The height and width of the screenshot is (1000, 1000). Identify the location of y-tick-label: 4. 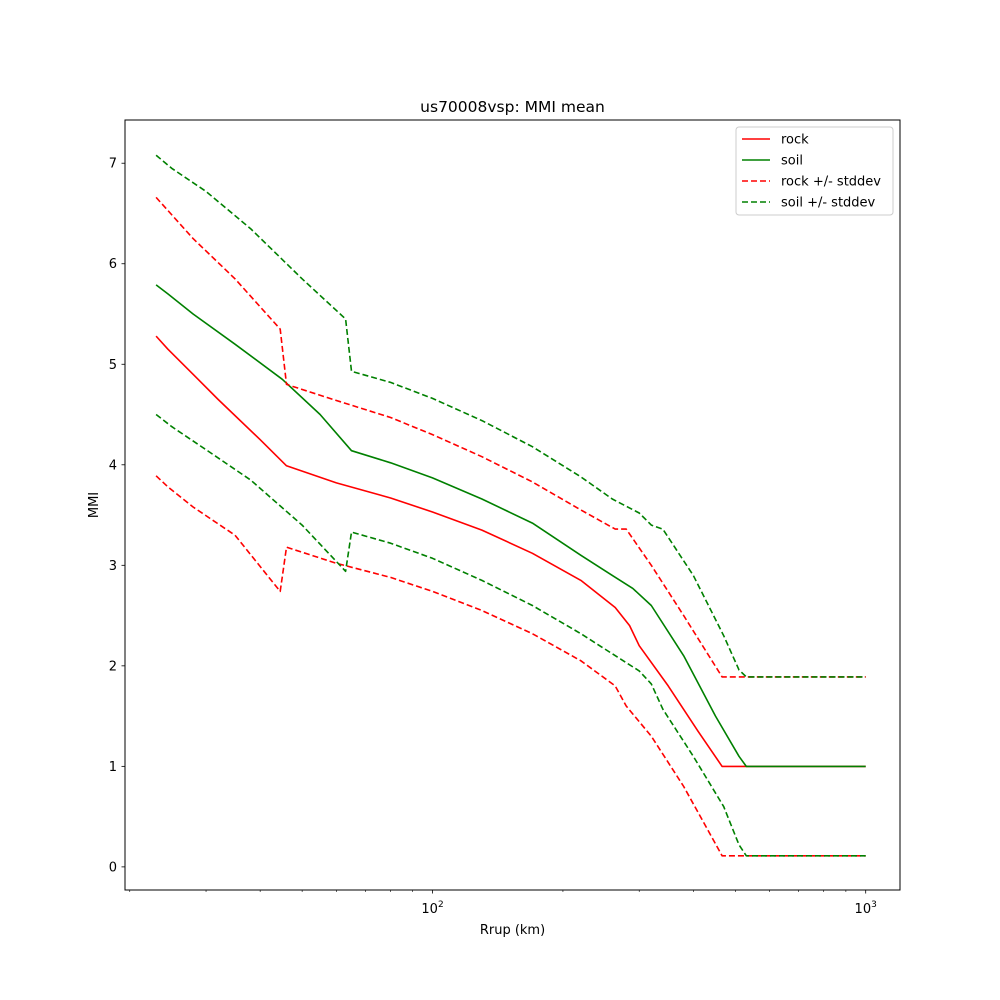
(113, 465).